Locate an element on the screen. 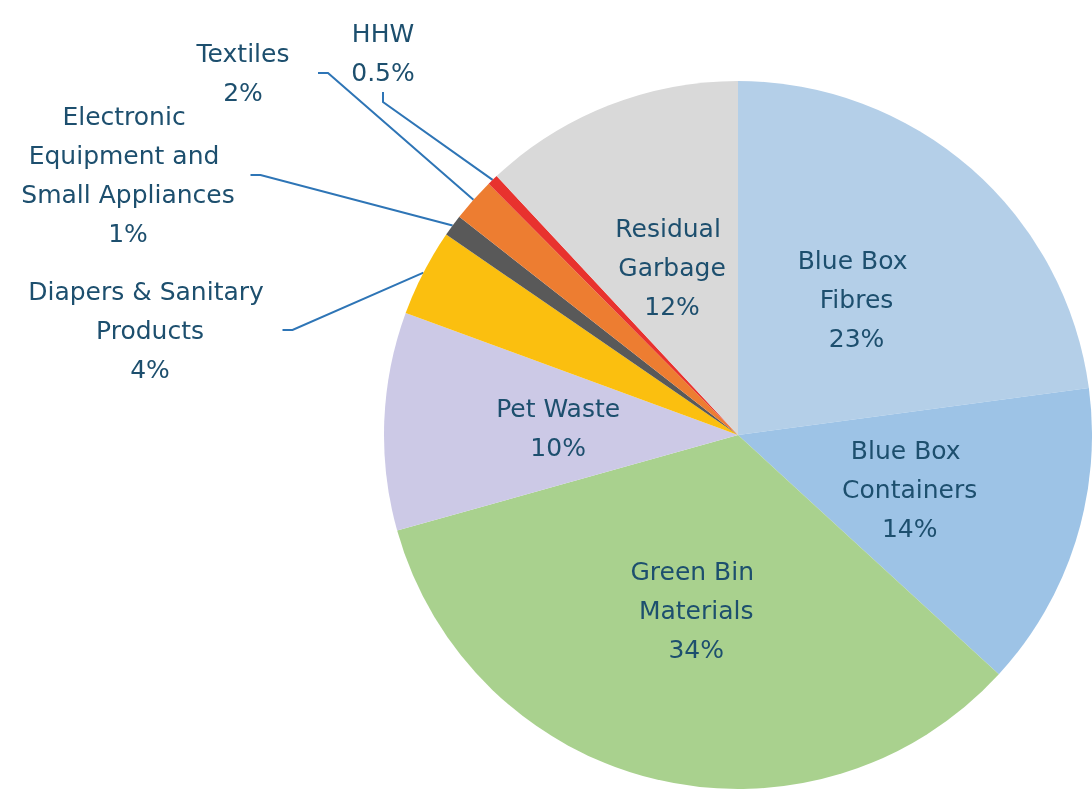 The height and width of the screenshot is (790, 1092). data-label: 1% is located at coordinates (128, 233).